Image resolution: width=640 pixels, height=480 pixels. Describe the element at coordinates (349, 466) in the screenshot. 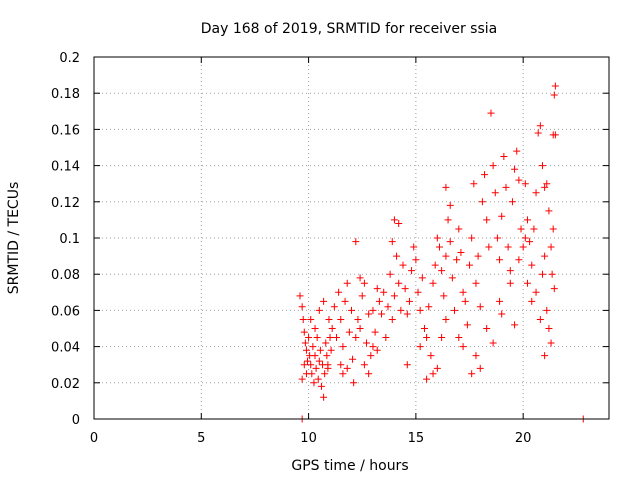

I see `x-axis-title: GPS time / hours` at that location.